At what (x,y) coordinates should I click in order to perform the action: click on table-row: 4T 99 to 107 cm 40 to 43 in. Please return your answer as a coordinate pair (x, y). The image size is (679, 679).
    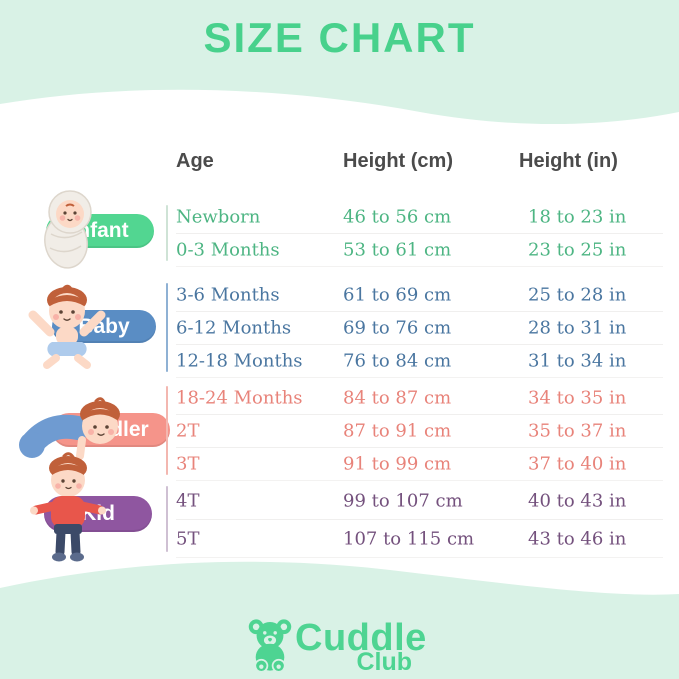
    Looking at the image, I should click on (419, 501).